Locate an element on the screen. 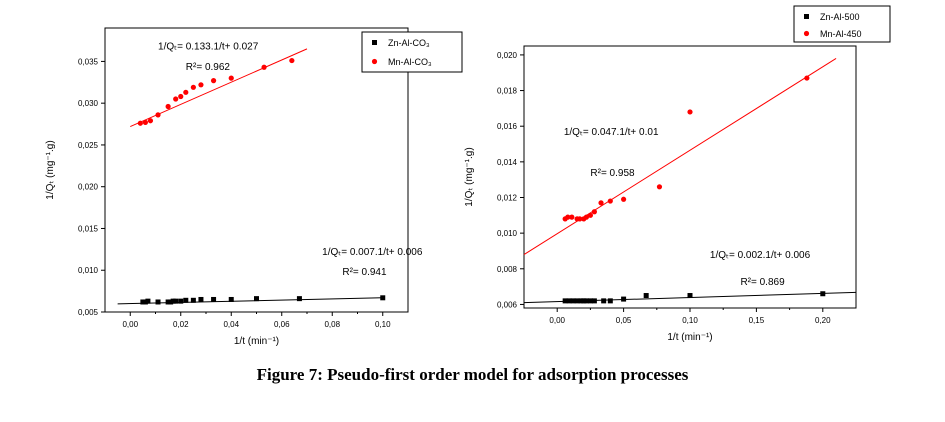 Image resolution: width=945 pixels, height=422 pixels. chart1-y-tick-label: 0,010 is located at coordinates (88, 270).